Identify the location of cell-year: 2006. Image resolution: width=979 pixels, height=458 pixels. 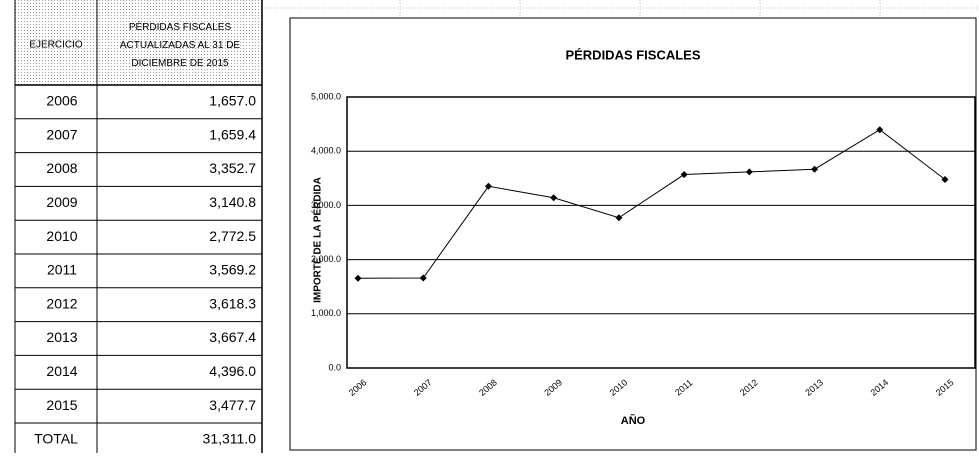
(61, 101).